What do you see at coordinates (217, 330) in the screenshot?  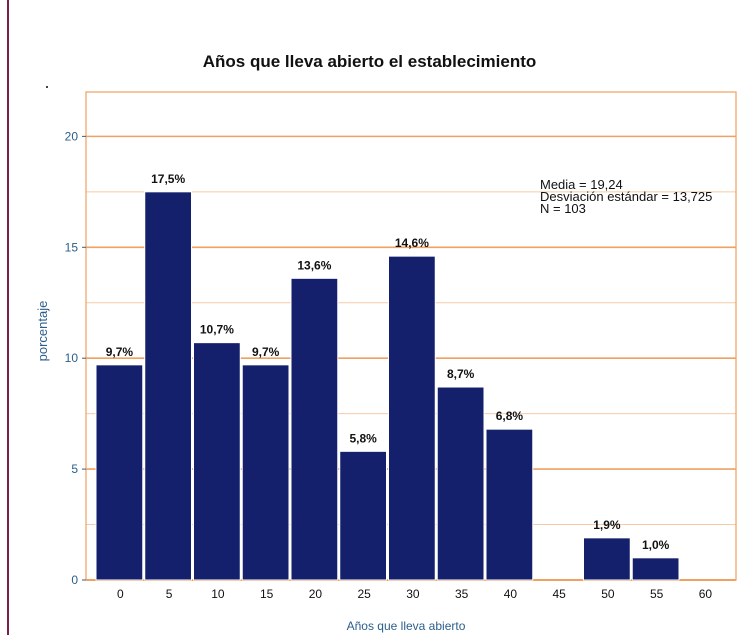 I see `bar-value-label: 10,7%` at bounding box center [217, 330].